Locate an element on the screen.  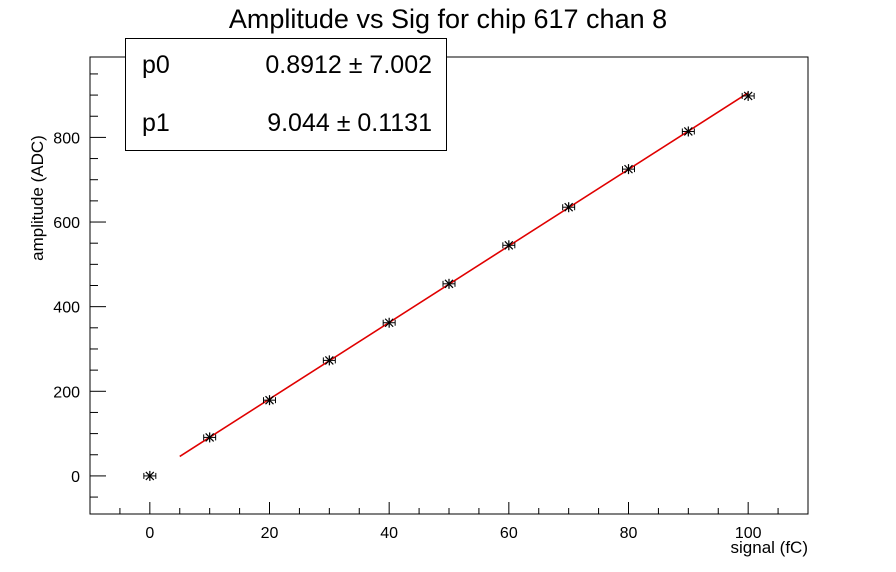
y-axis-label: amplitude (ADC) is located at coordinates (37, 198).